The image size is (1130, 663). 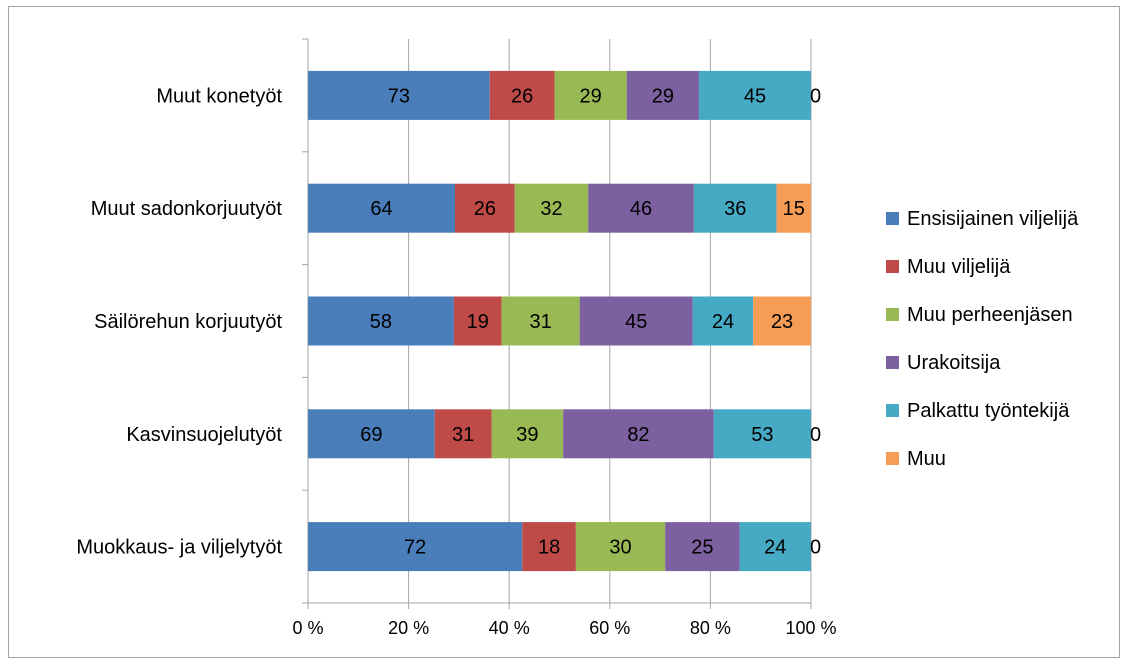 What do you see at coordinates (988, 411) in the screenshot?
I see `legend-label: Palkattu työntekijä` at bounding box center [988, 411].